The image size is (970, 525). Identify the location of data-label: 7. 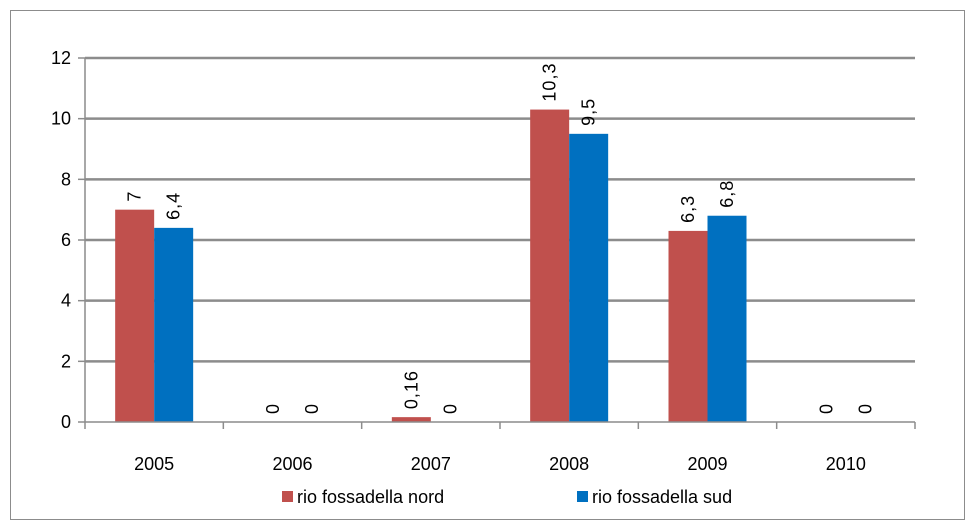
(135, 196).